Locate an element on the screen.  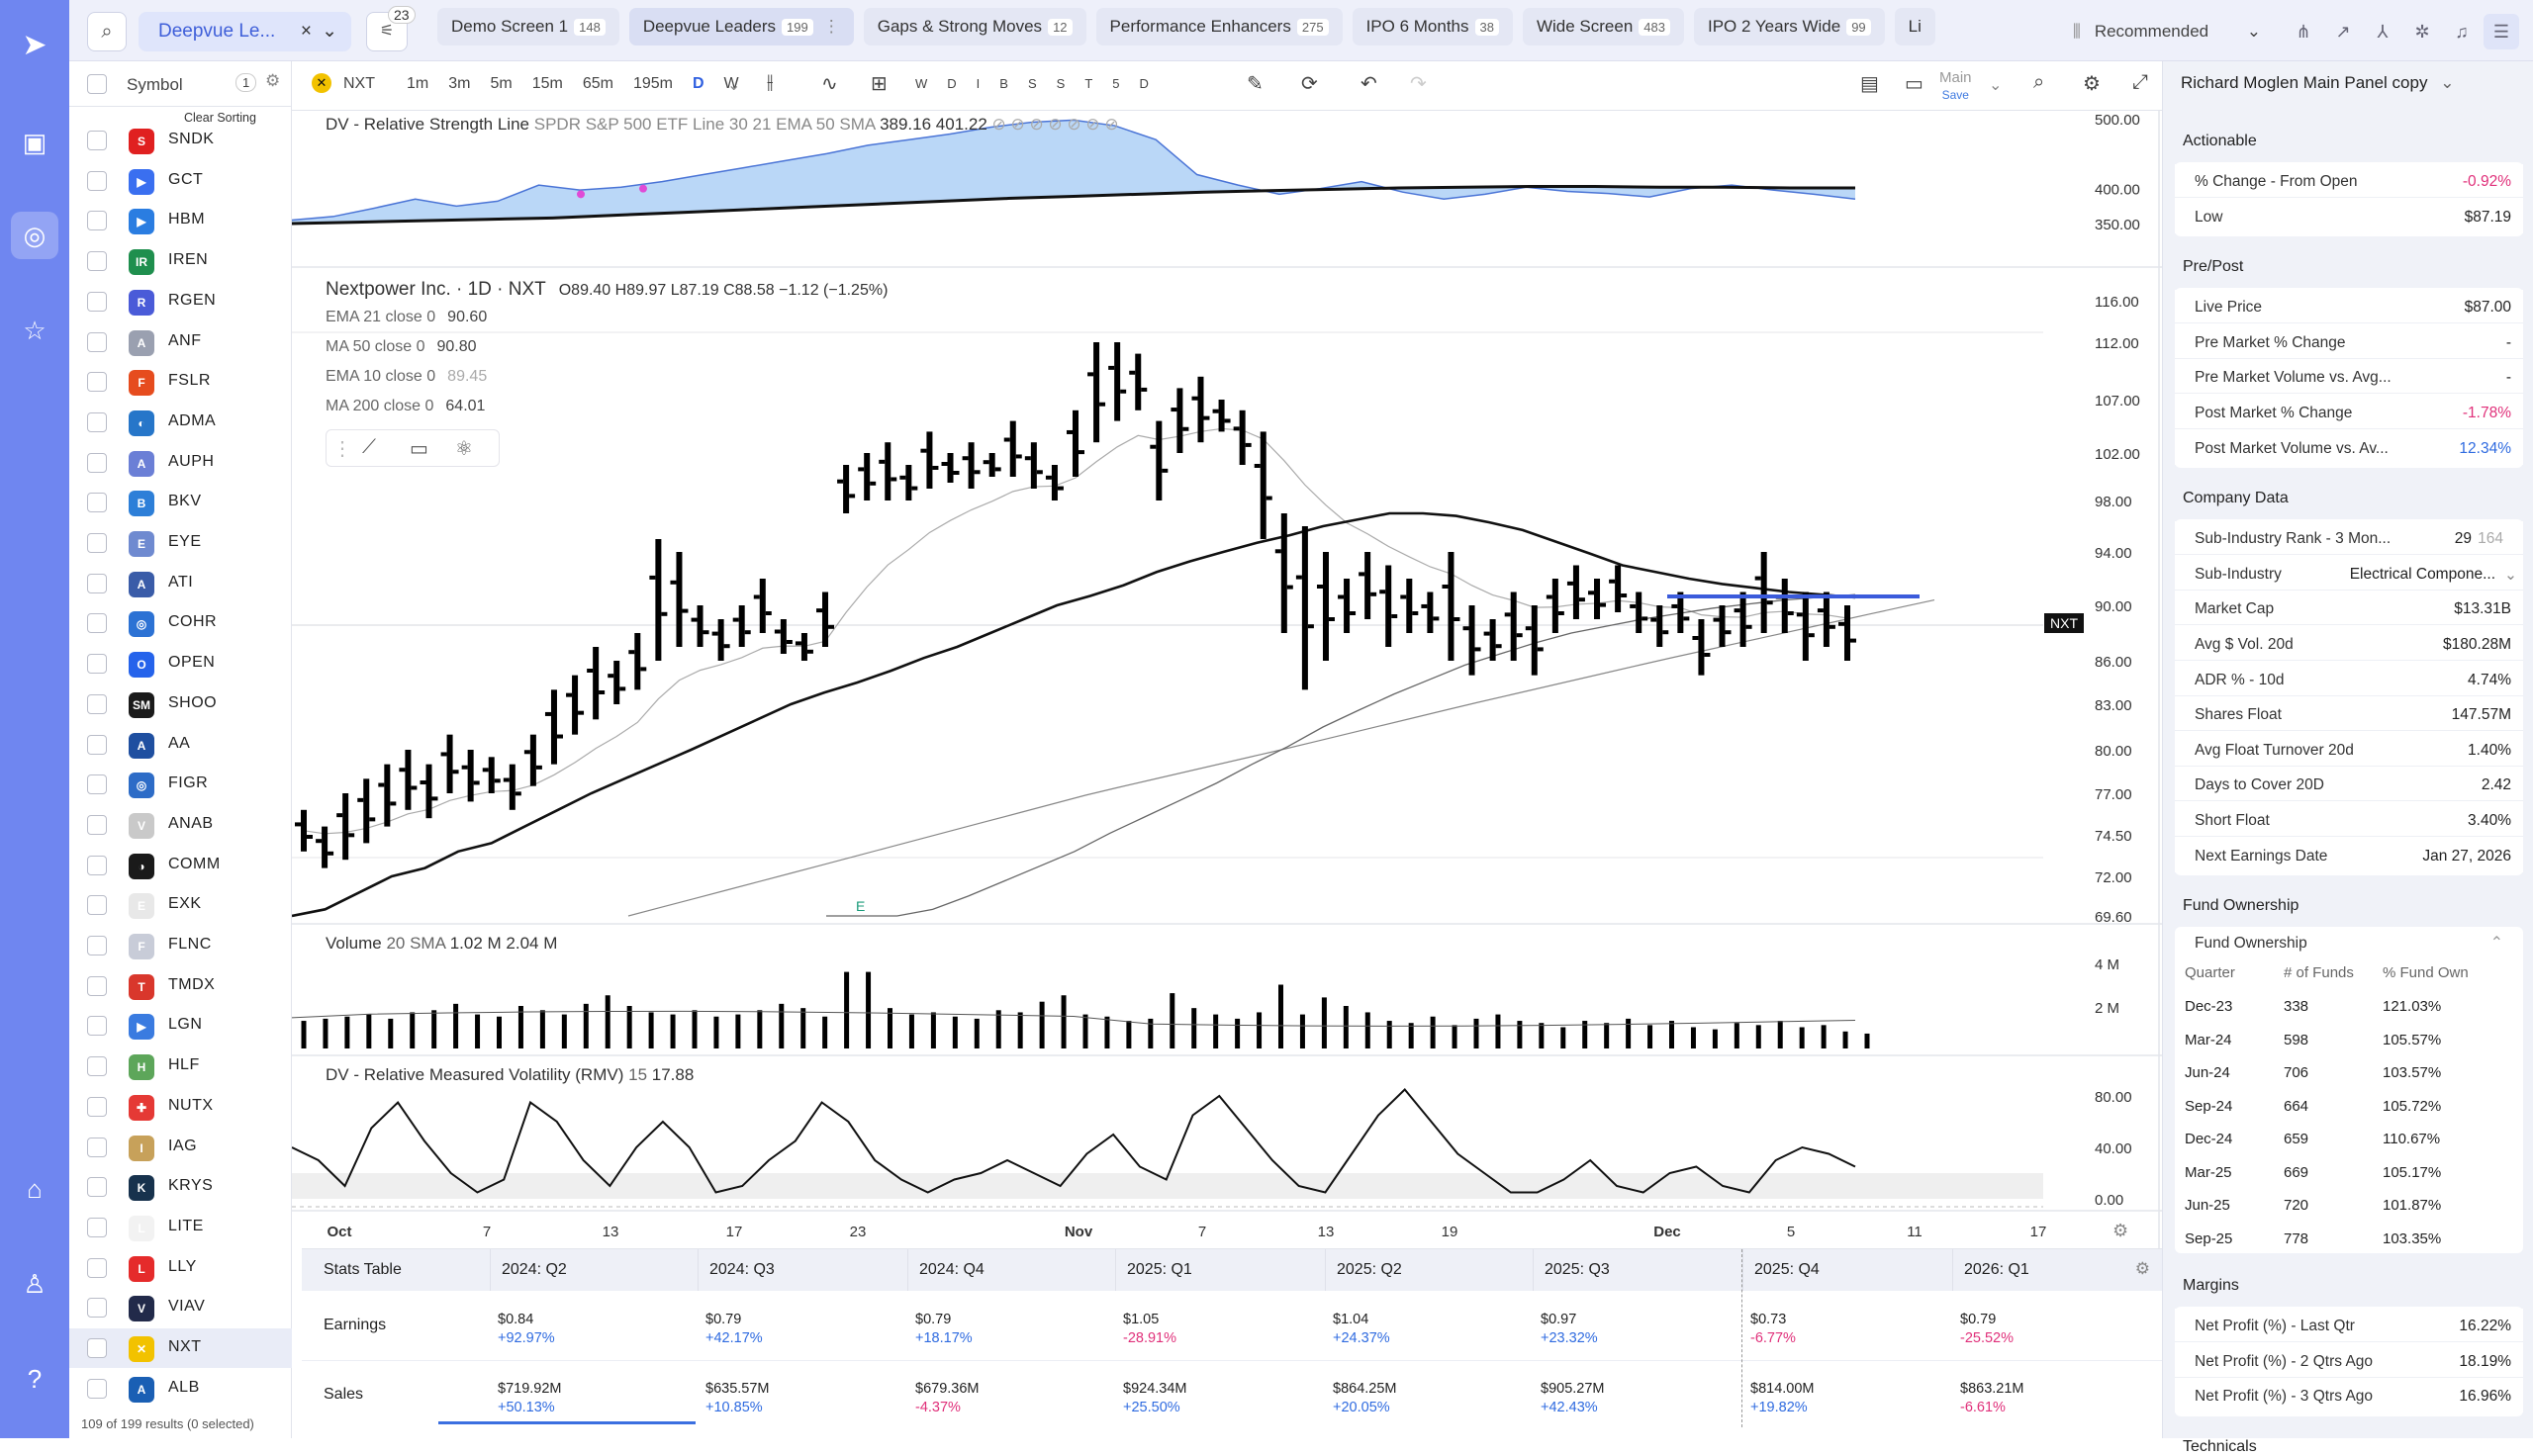
redo-icon: ↷ is located at coordinates (1418, 84).